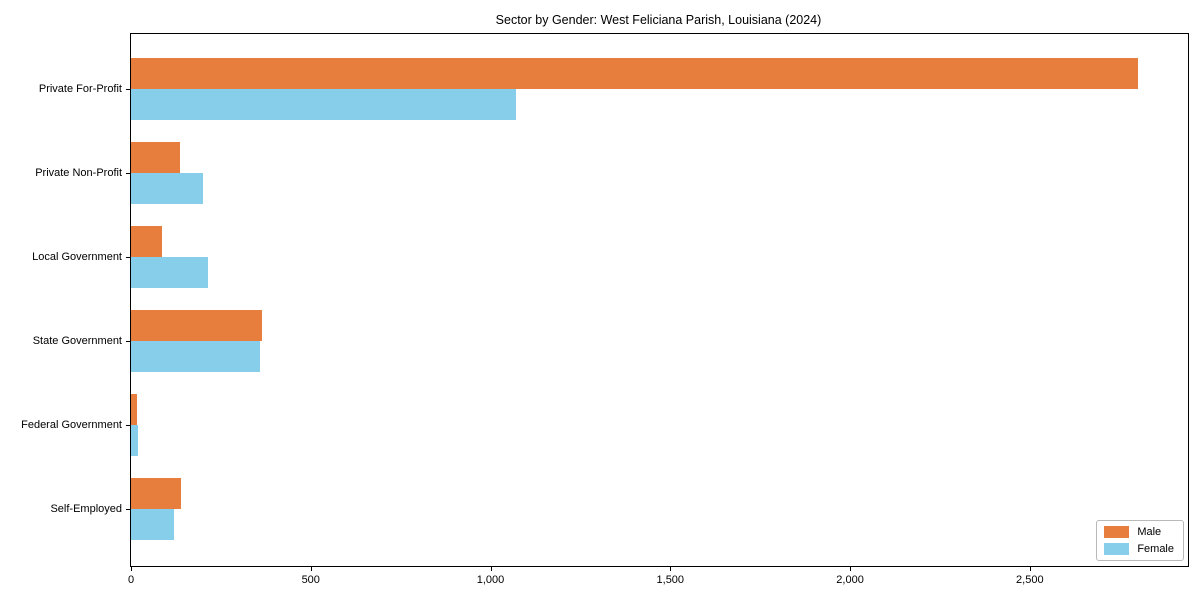  Describe the element at coordinates (131, 580) in the screenshot. I see `x-tick-label-0: 0` at that location.